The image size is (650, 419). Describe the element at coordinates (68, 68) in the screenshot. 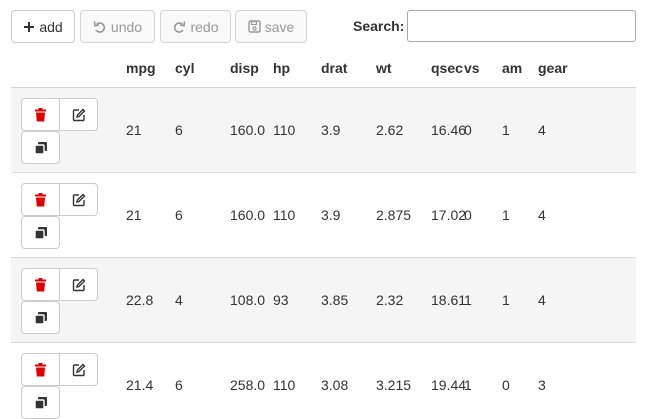

I see `header-actions` at that location.